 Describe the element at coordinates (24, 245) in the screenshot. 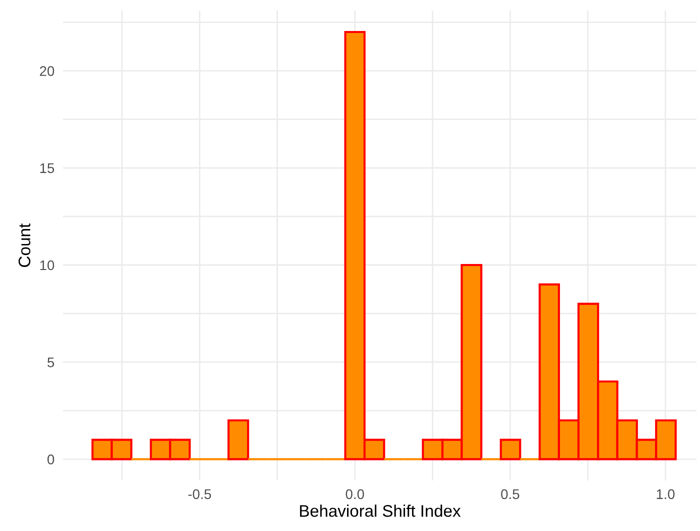

I see `y-axis-title: Count` at that location.